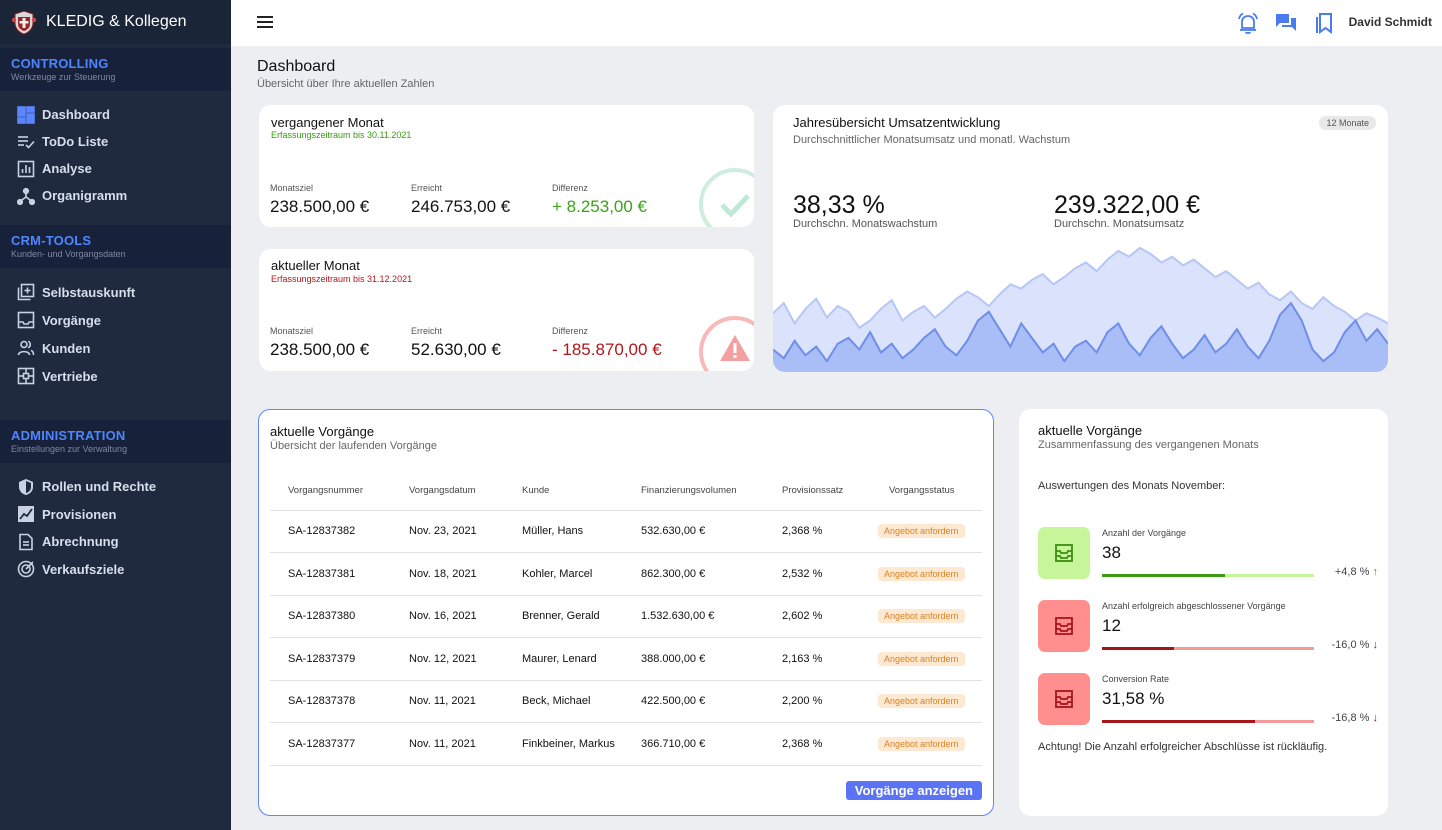 The image size is (1442, 830). Describe the element at coordinates (427, 188) in the screenshot. I see `kpi-label: Erreicht` at that location.